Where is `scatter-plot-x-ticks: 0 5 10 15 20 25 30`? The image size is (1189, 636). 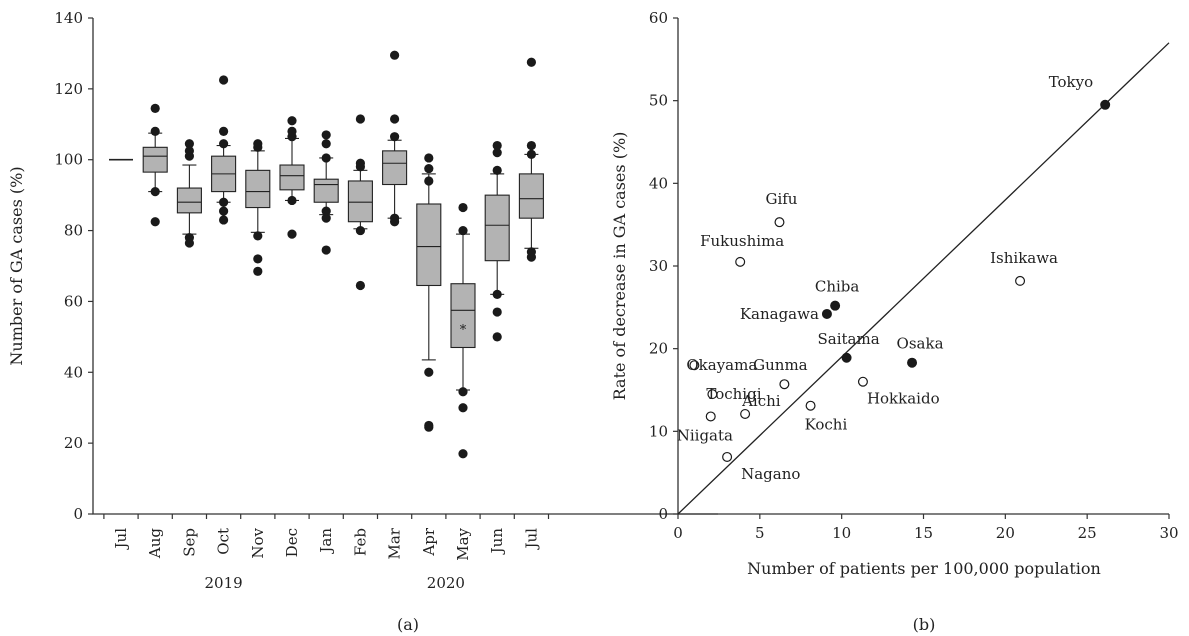 scatter-plot-x-ticks: 0 5 10 15 20 25 30 is located at coordinates (926, 528).